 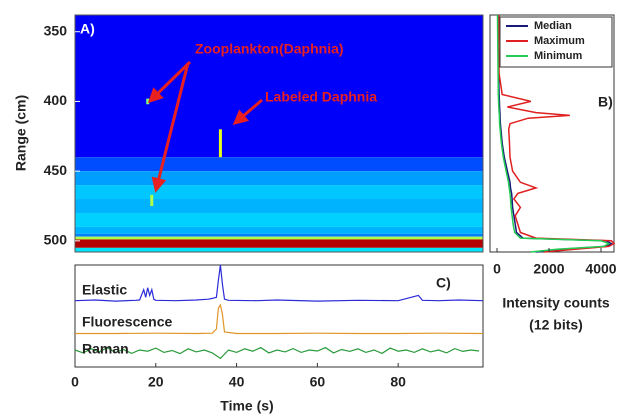 I want to click on annotation: Labeled Daphnia, so click(x=321, y=97).